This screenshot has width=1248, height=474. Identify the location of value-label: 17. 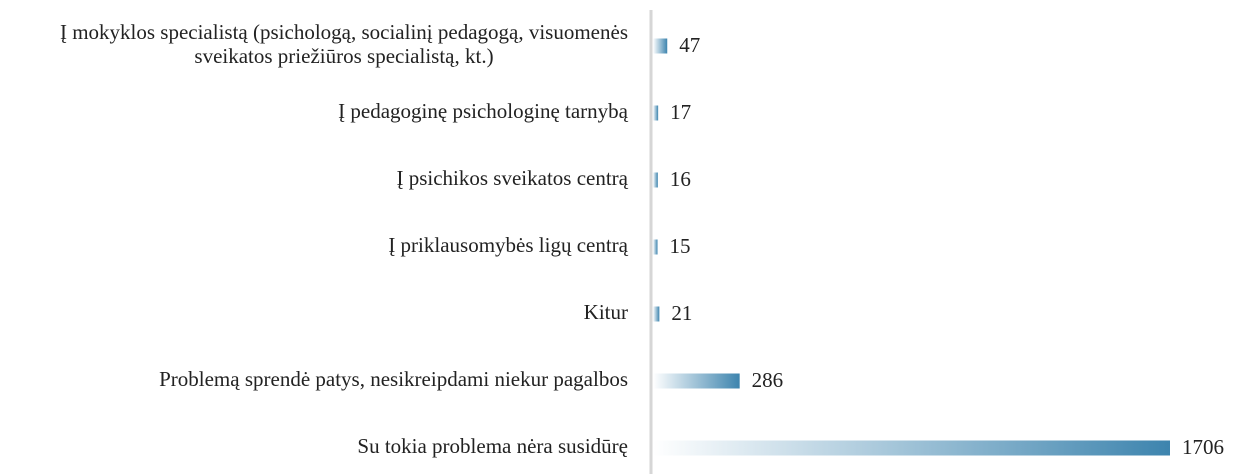
(680, 112).